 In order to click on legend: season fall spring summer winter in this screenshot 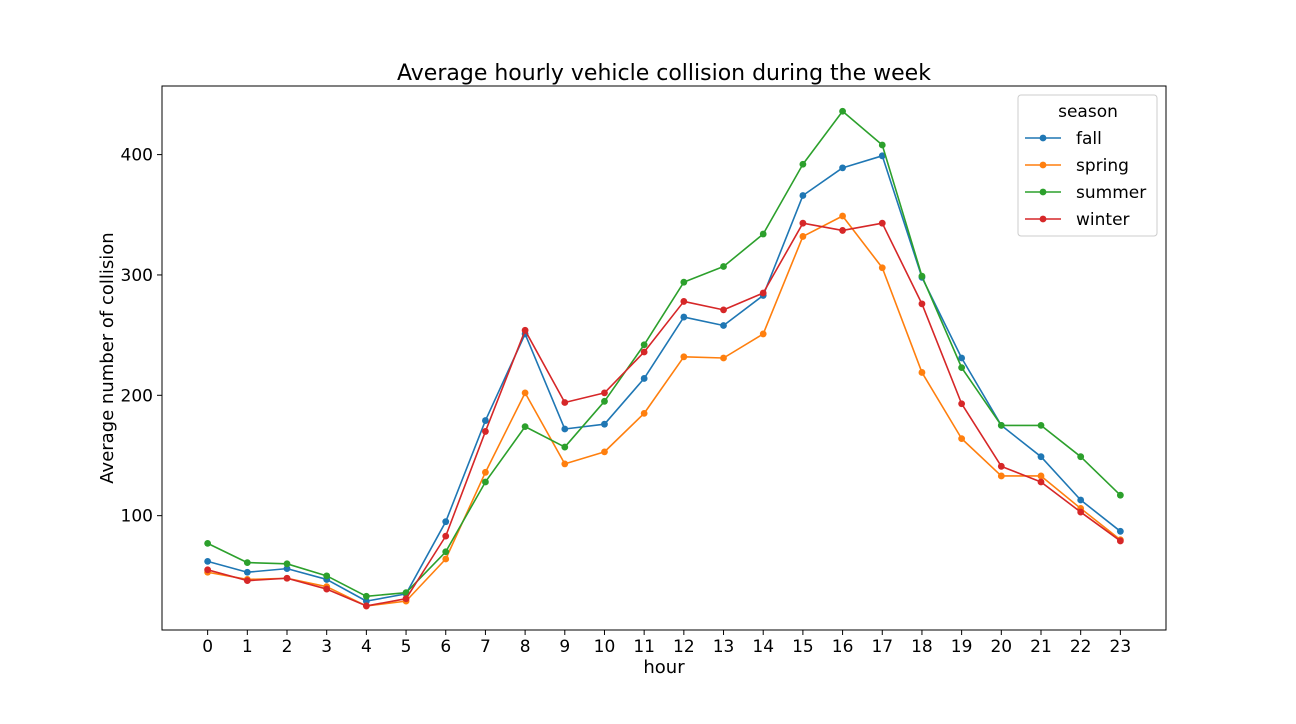, I will do `click(1087, 165)`.